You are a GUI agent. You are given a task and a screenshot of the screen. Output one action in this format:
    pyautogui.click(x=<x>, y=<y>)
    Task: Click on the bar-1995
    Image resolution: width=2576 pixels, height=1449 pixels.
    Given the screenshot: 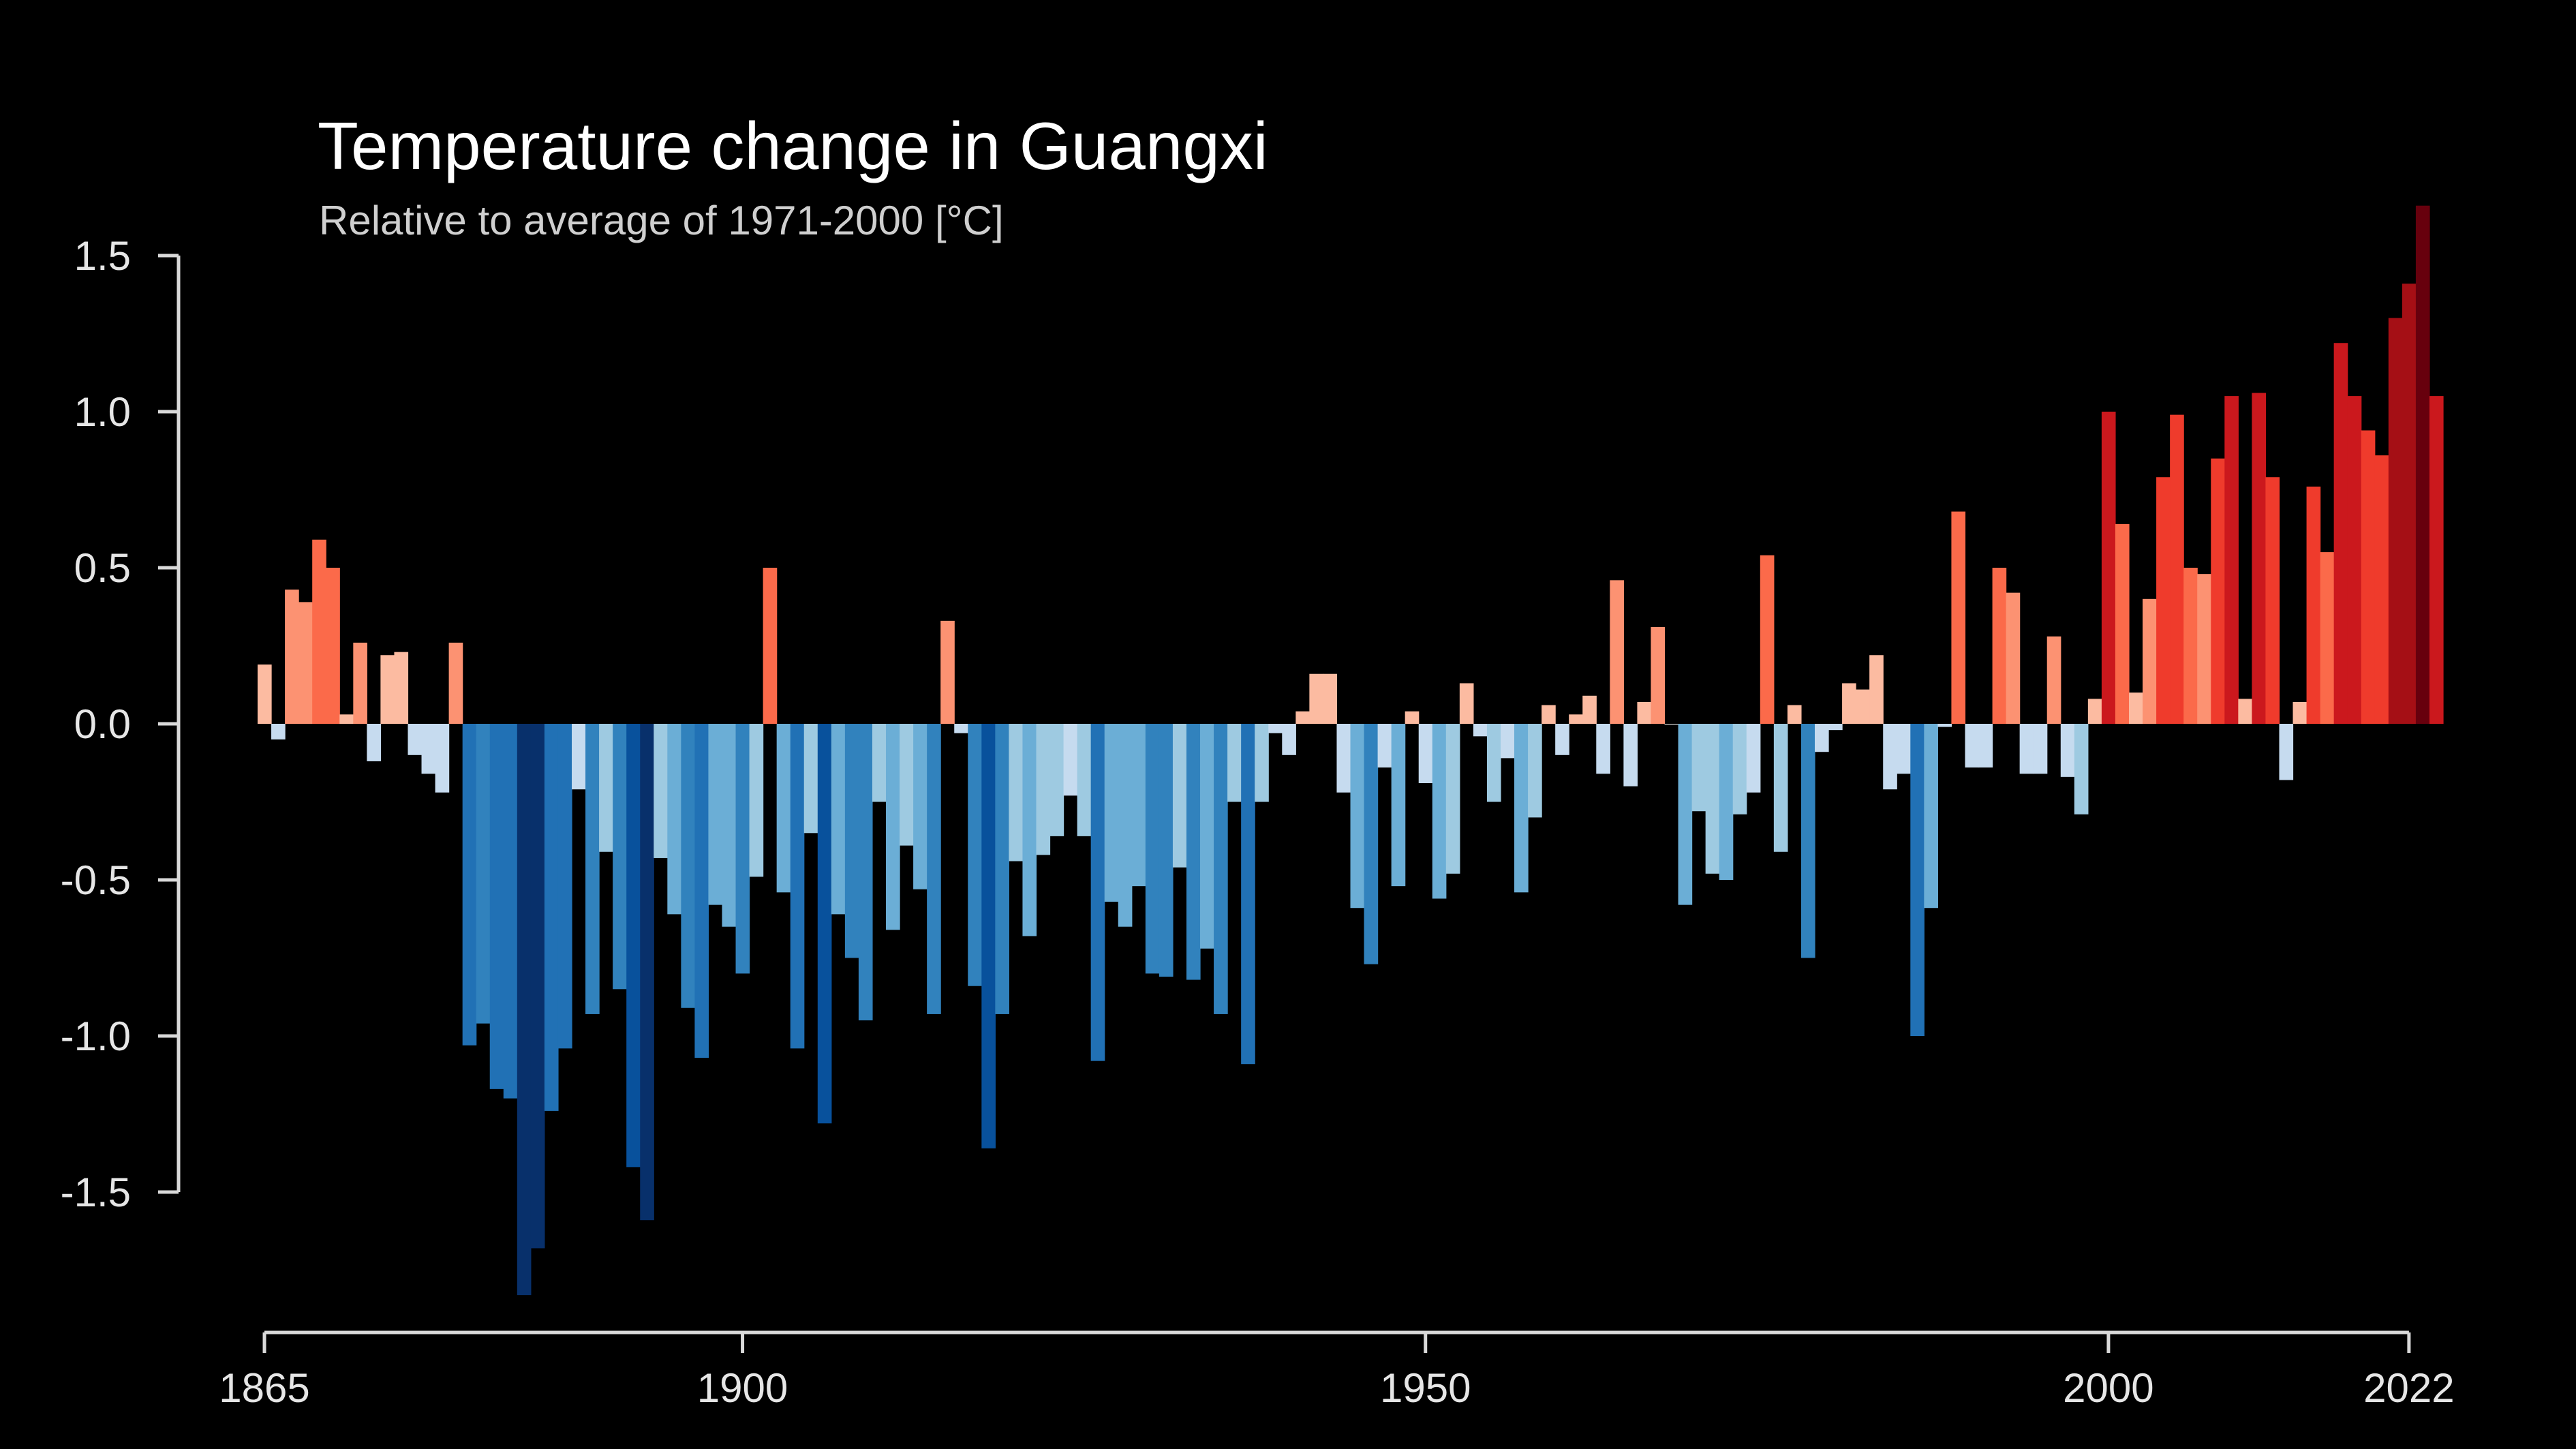 What is the action you would take?
    pyautogui.click(x=2041, y=749)
    